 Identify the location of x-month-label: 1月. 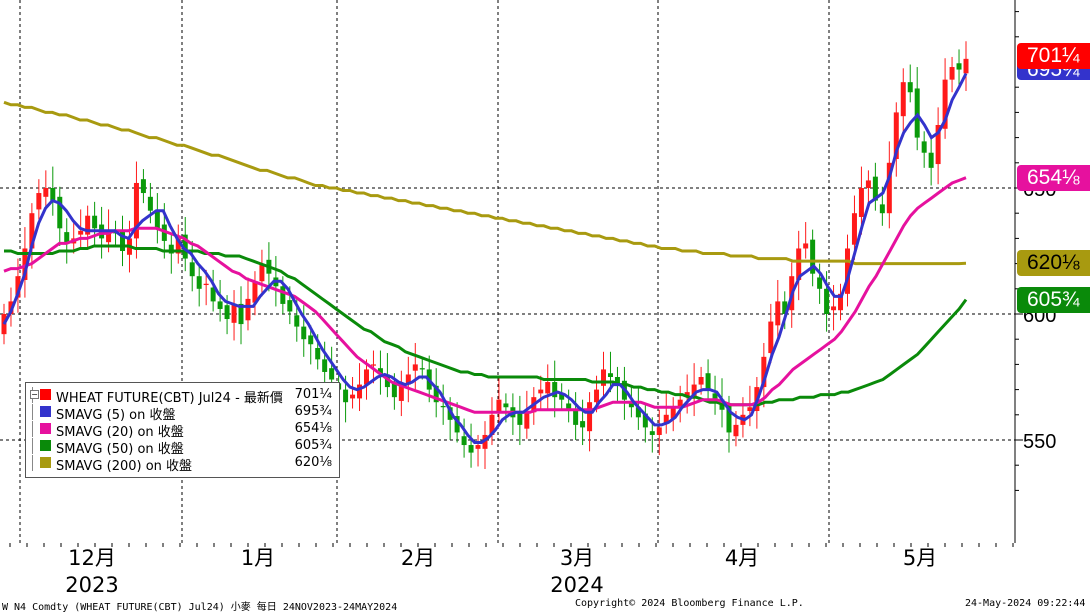
(258, 558).